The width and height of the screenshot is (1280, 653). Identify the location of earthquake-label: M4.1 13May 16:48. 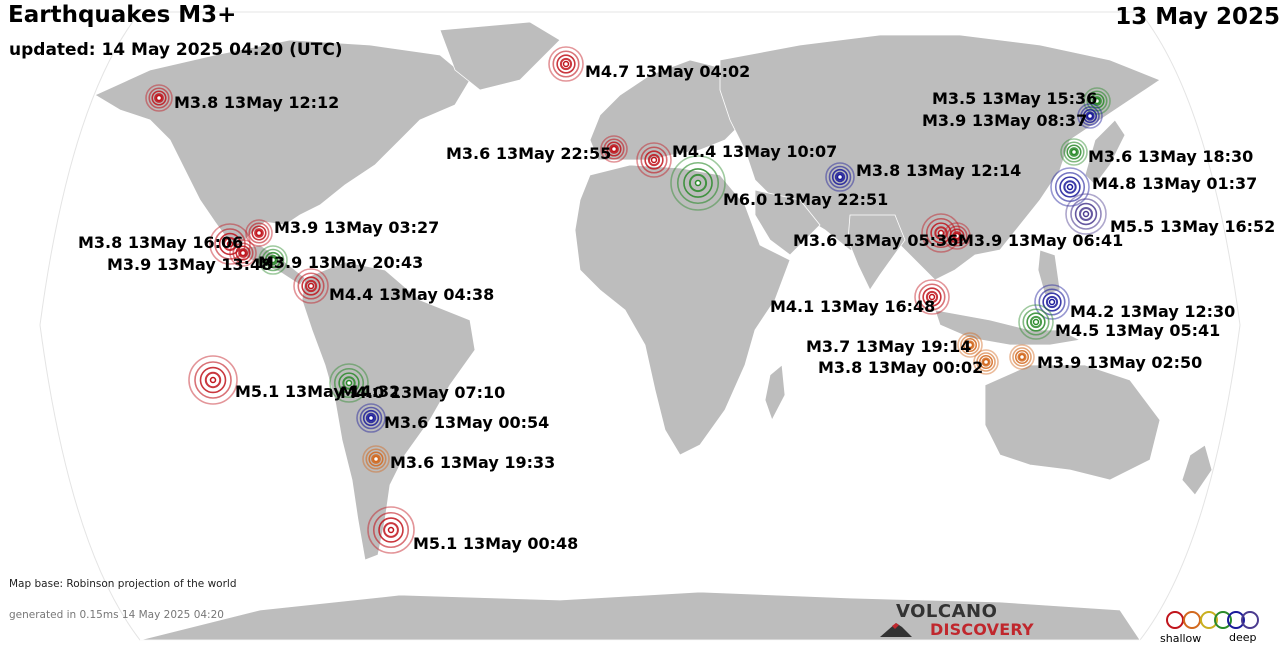
(852, 306).